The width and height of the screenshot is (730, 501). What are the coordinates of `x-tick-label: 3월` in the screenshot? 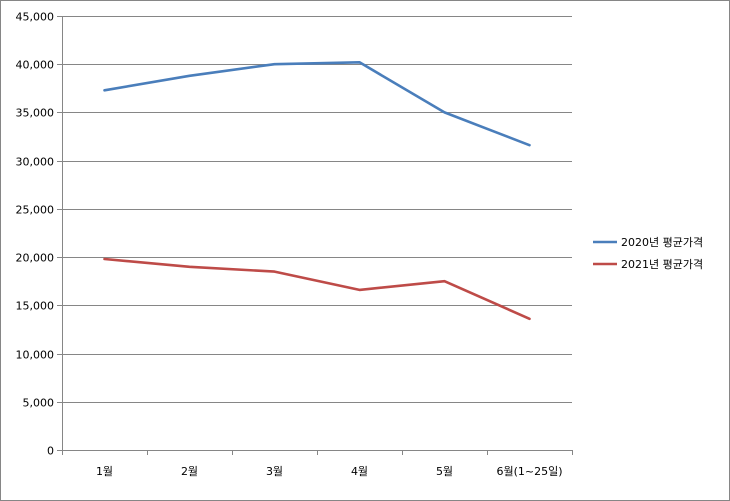 It's located at (274, 471).